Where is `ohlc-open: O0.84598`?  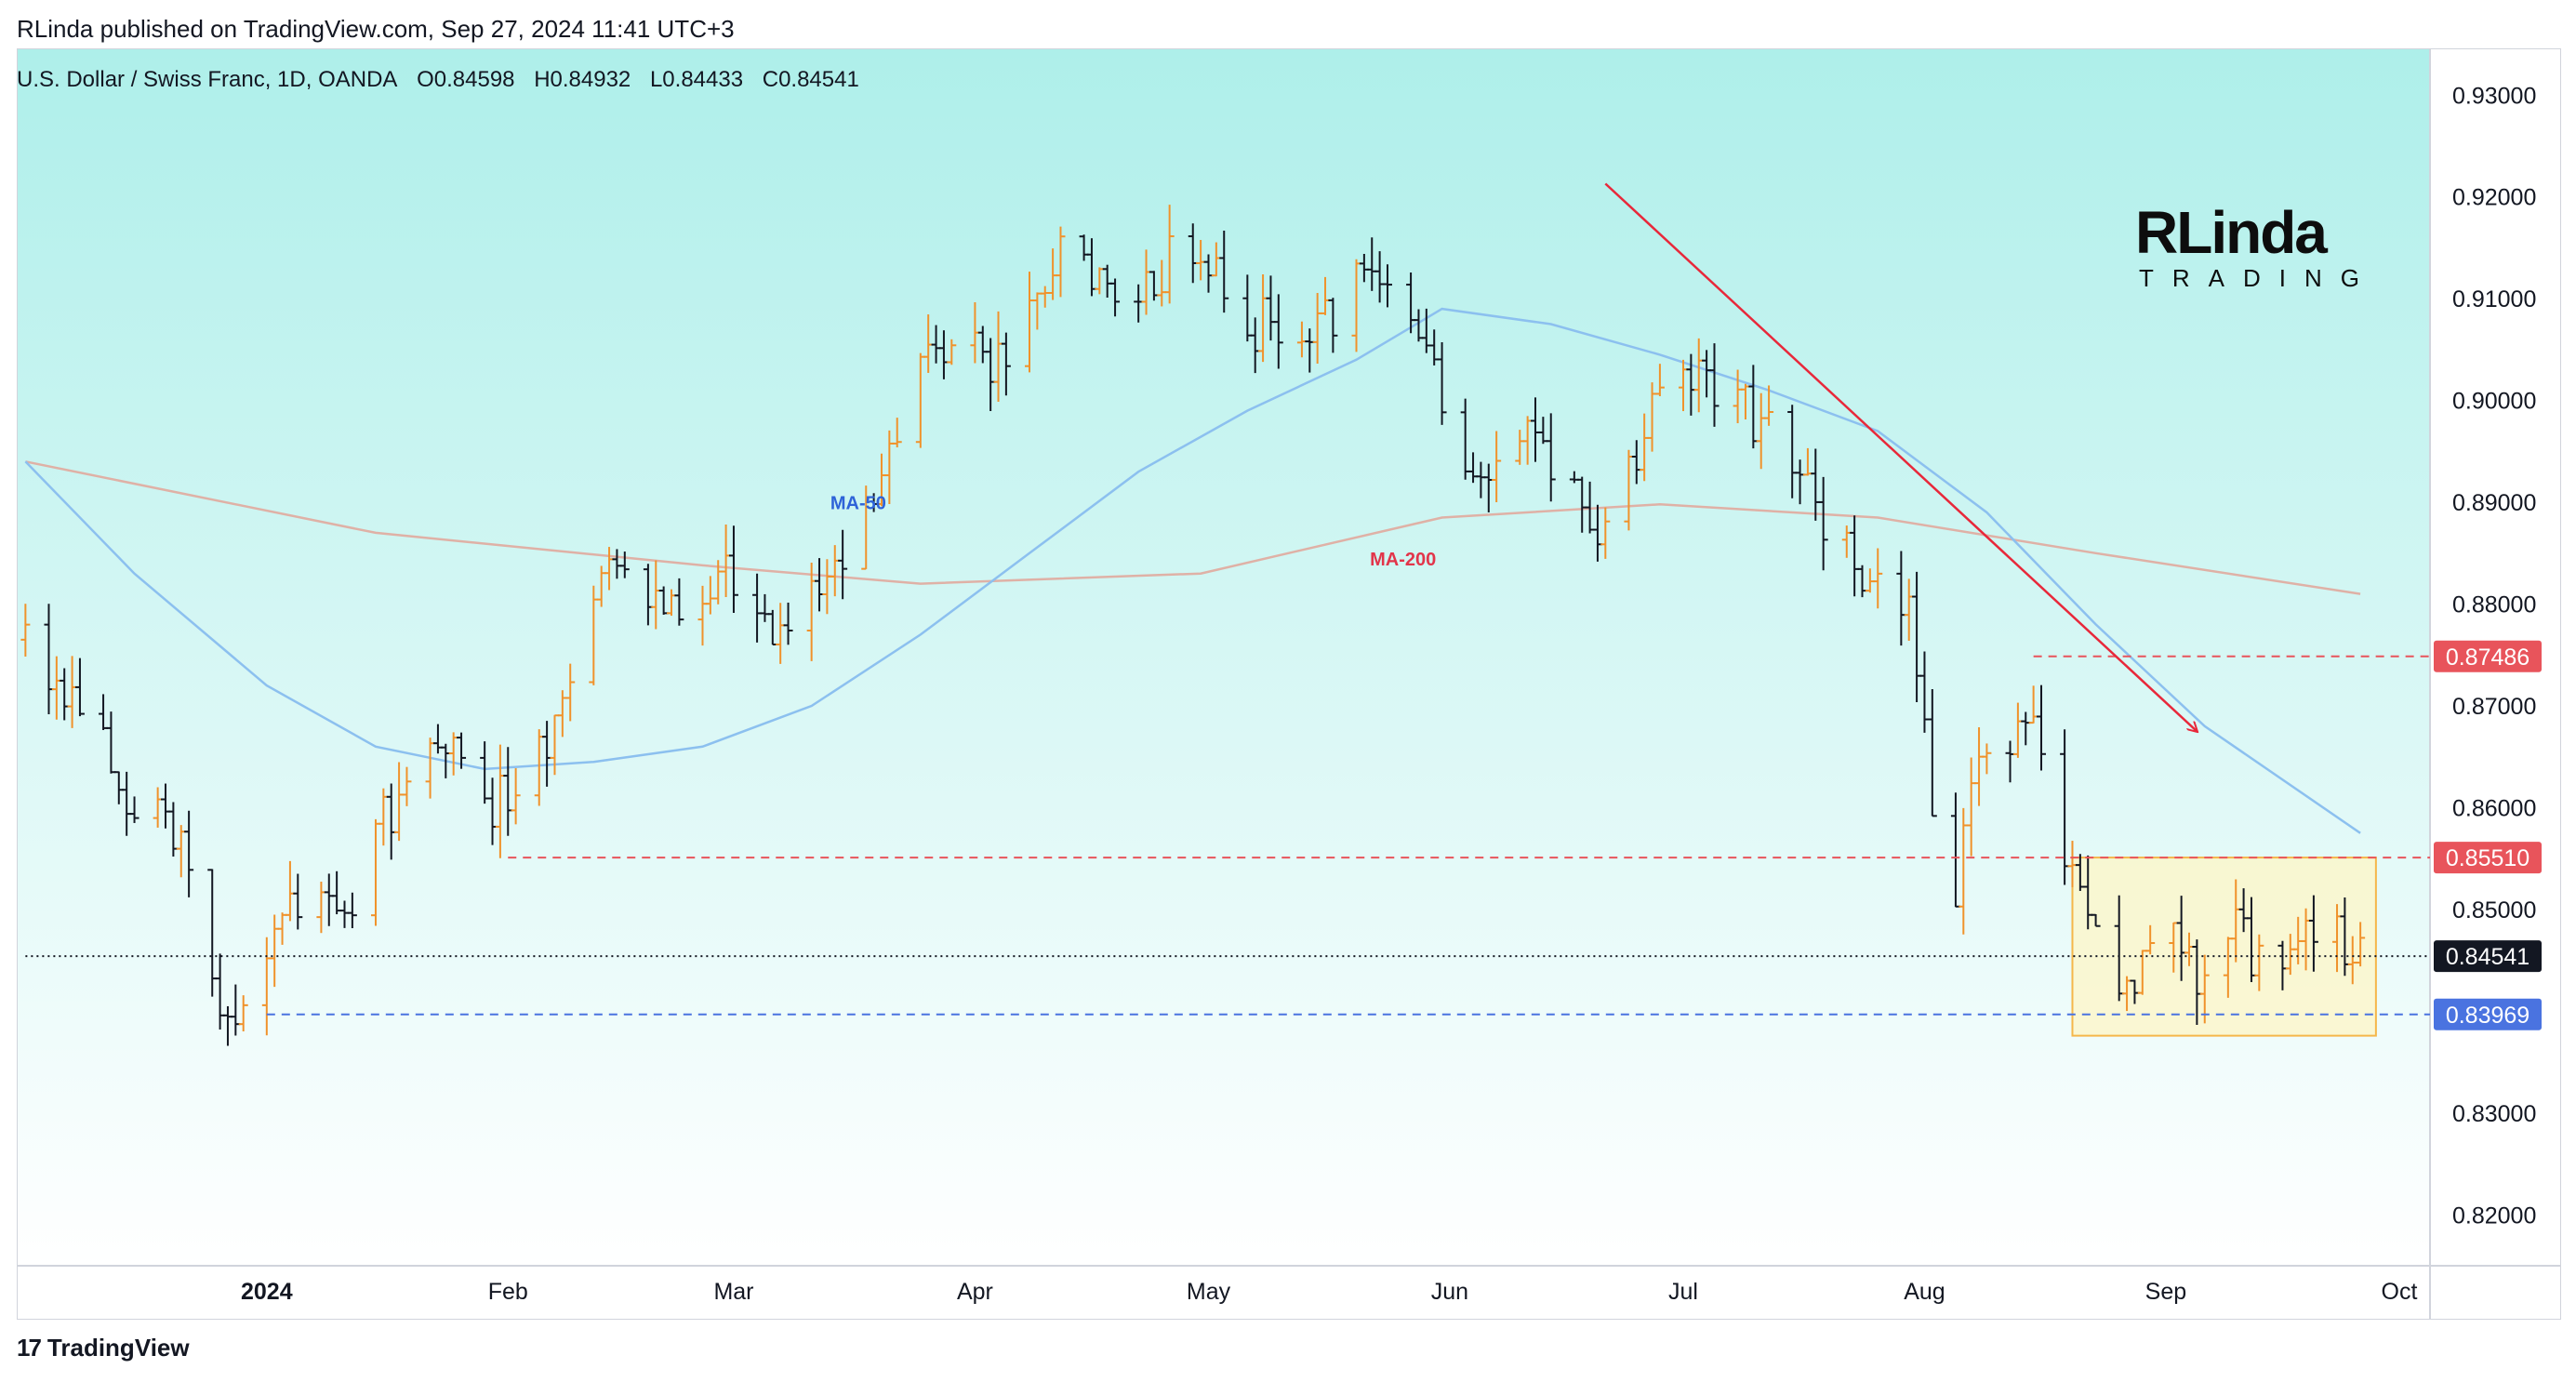
ohlc-open: O0.84598 is located at coordinates (466, 80).